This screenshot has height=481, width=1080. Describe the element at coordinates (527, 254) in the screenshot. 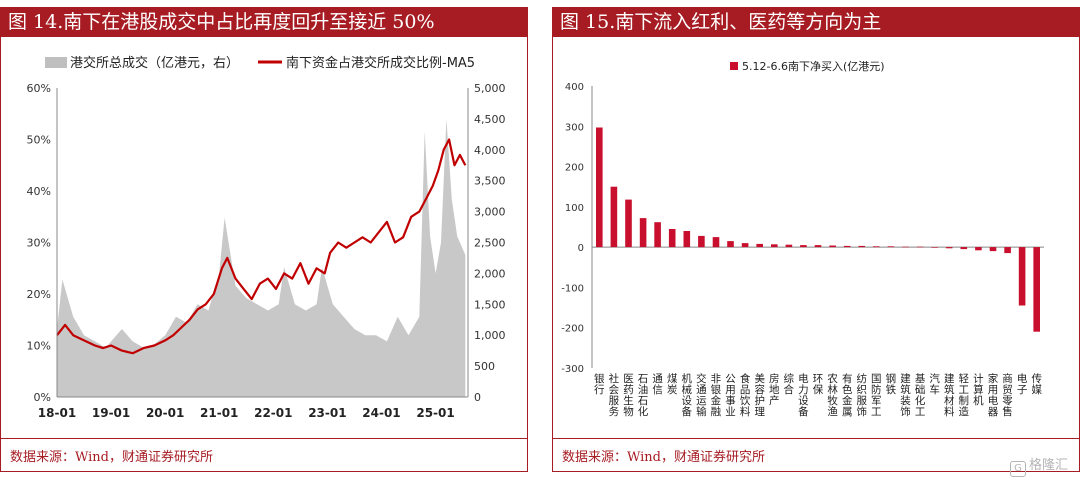

I see `left-frame-right` at that location.